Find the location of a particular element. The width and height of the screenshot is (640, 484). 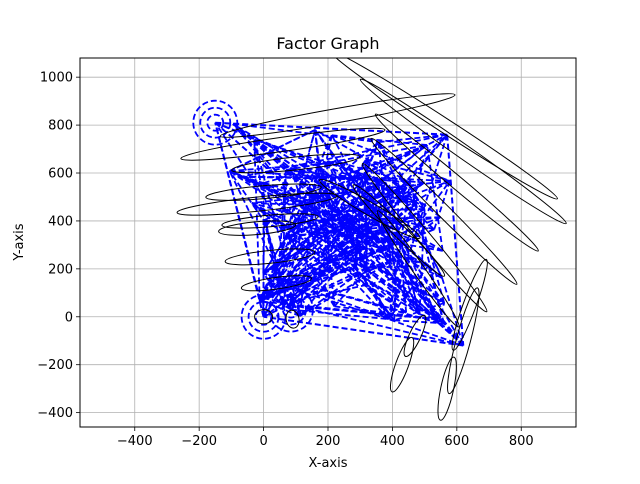

x-tick-label: 800 is located at coordinates (521, 441).